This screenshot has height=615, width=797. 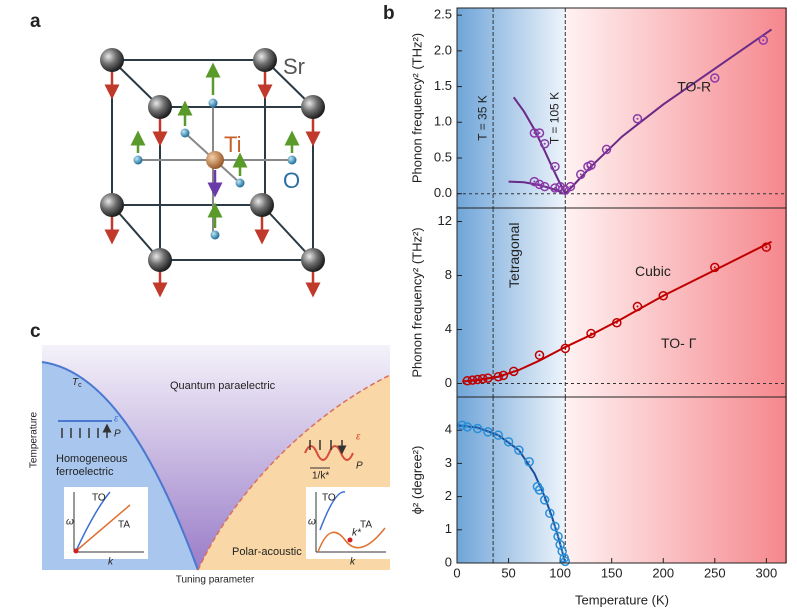 I want to click on x-tick-label: 250, so click(x=715, y=572).